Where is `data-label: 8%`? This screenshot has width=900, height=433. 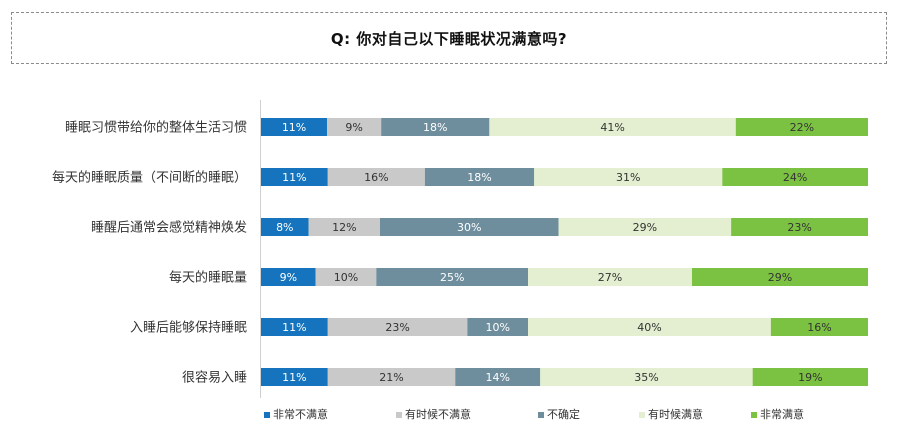
data-label: 8% is located at coordinates (284, 227).